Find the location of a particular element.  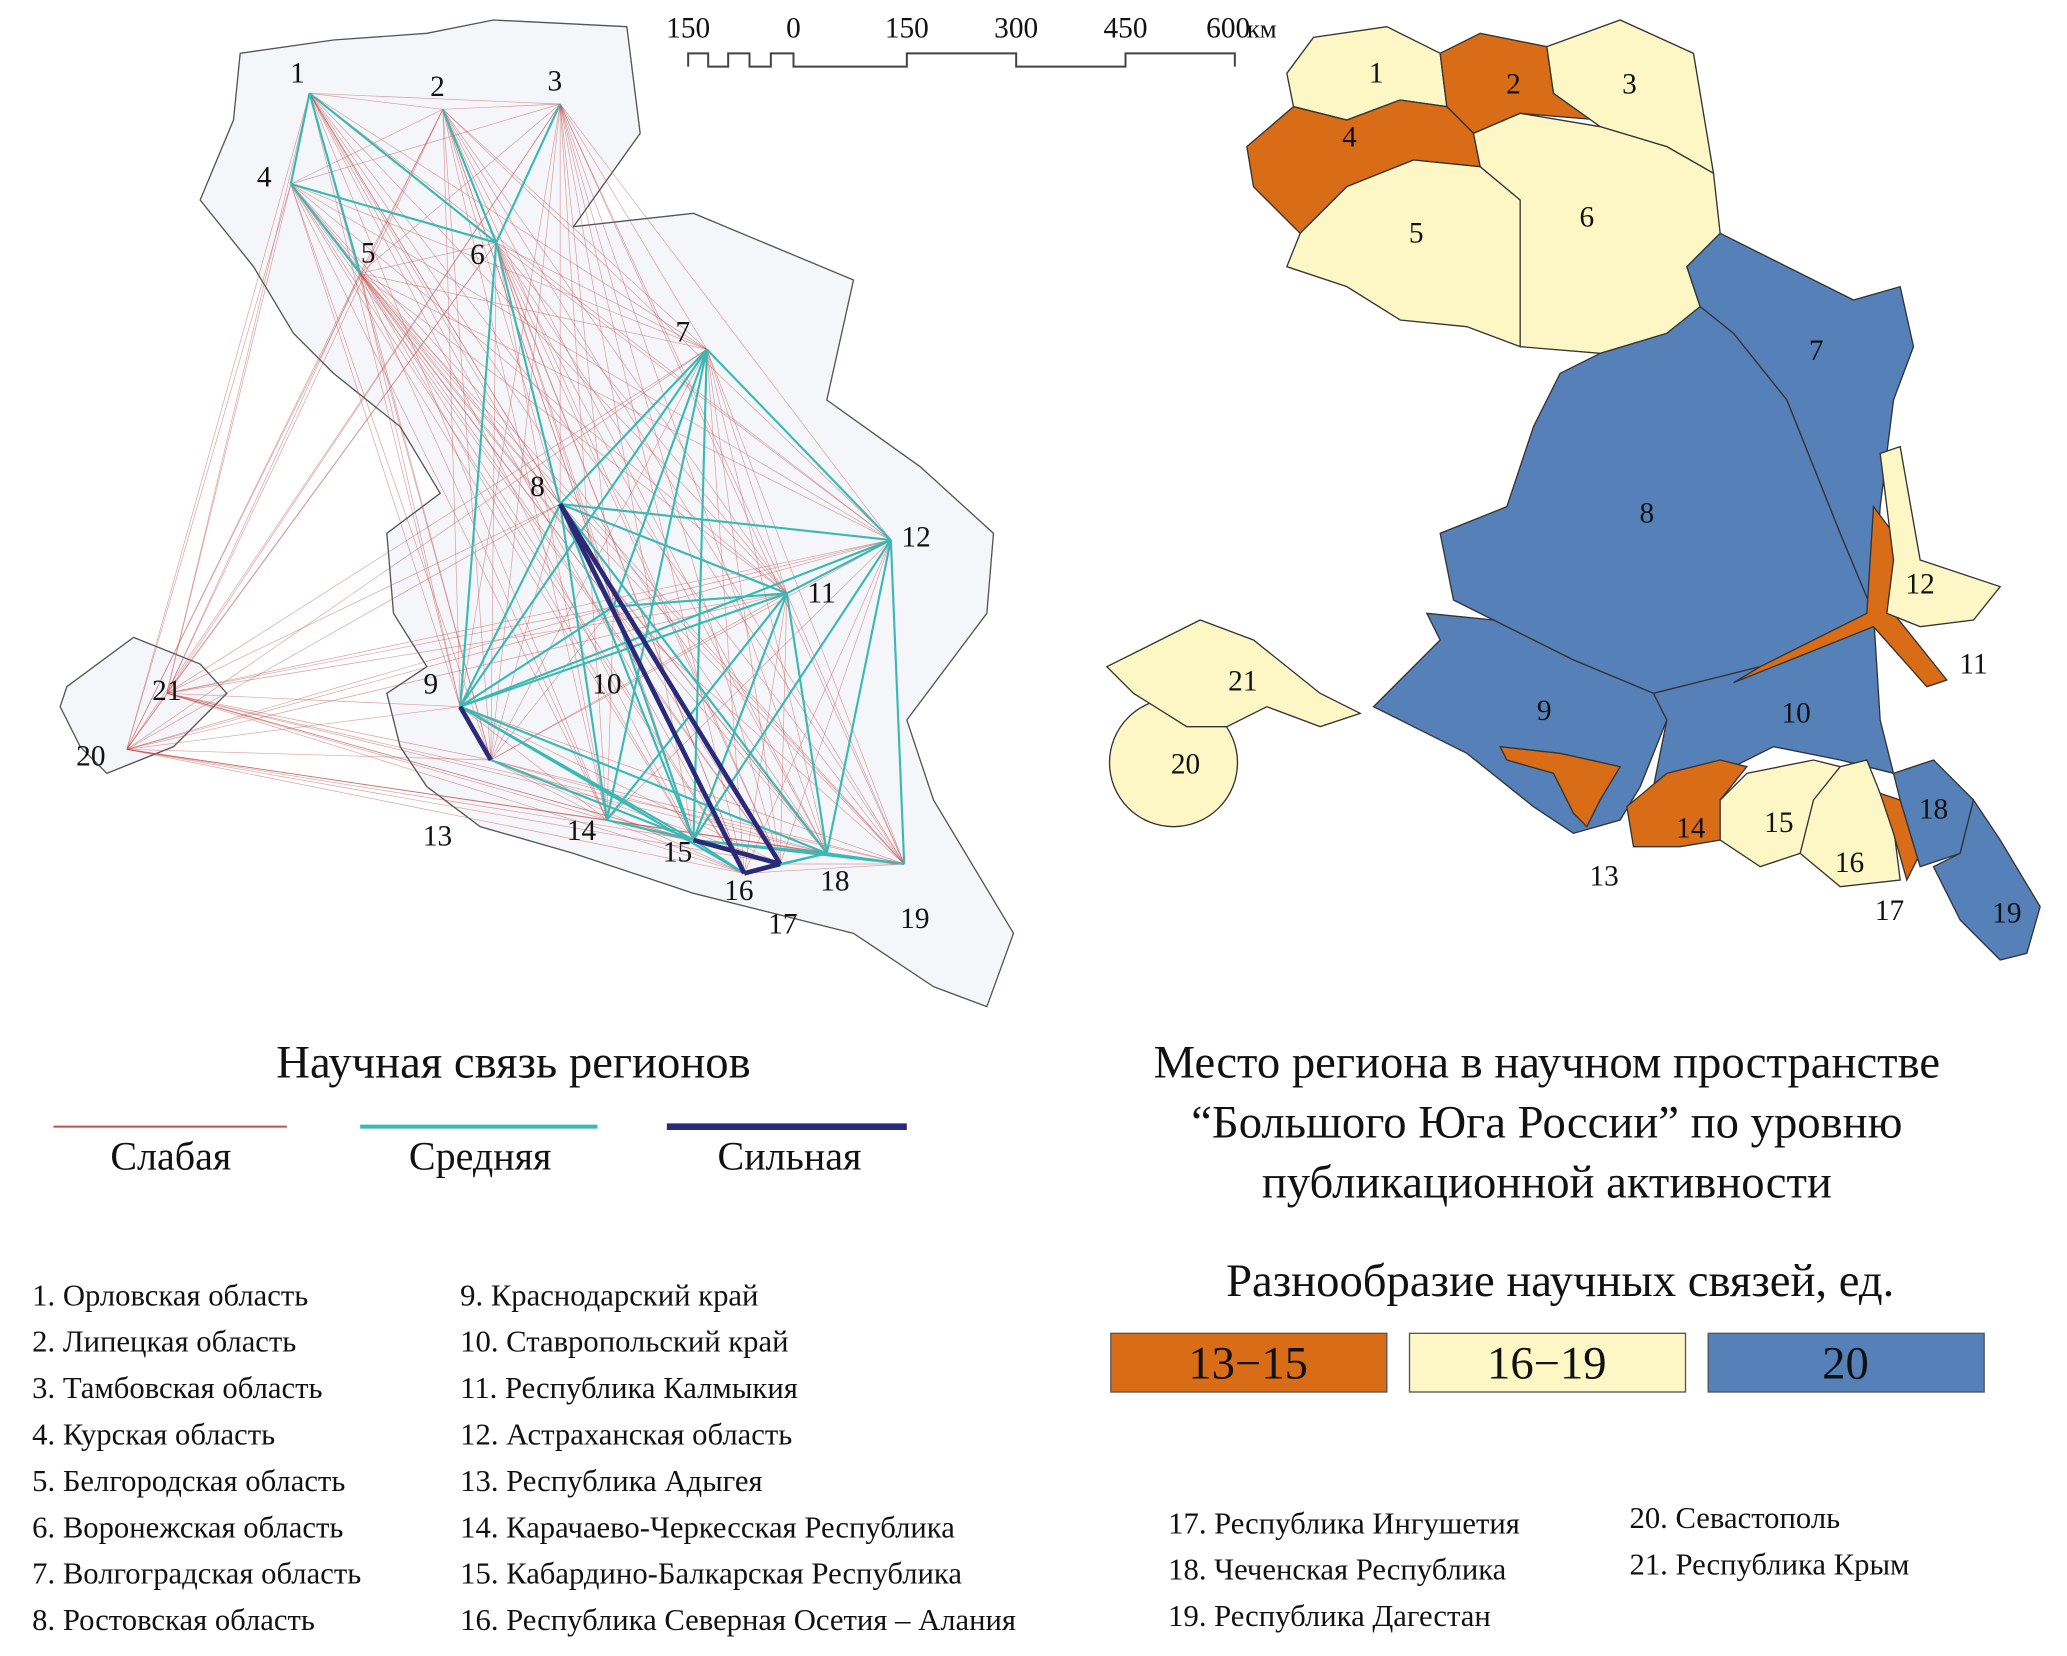

choropleth-legend: 13−15 16−19 20 is located at coordinates (1547, 1362).